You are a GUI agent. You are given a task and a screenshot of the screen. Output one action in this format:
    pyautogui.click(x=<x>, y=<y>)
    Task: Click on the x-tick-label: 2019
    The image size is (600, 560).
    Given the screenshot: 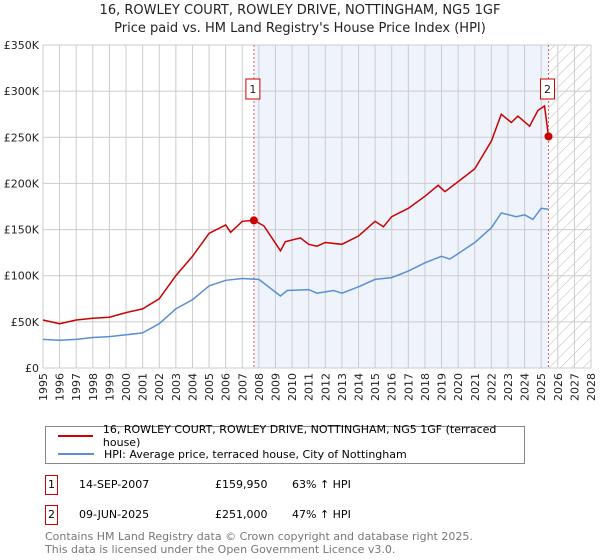 What is the action you would take?
    pyautogui.click(x=442, y=387)
    